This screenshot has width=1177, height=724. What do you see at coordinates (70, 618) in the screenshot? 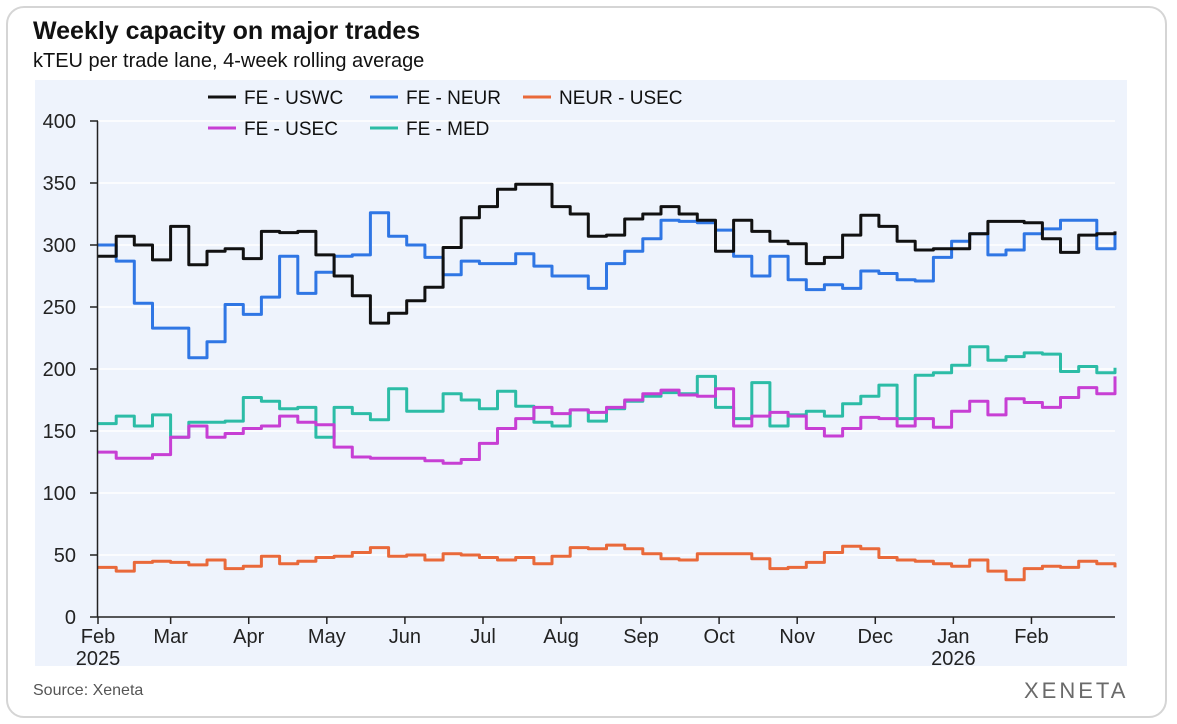
I see `y-tick-label: 0` at bounding box center [70, 618].